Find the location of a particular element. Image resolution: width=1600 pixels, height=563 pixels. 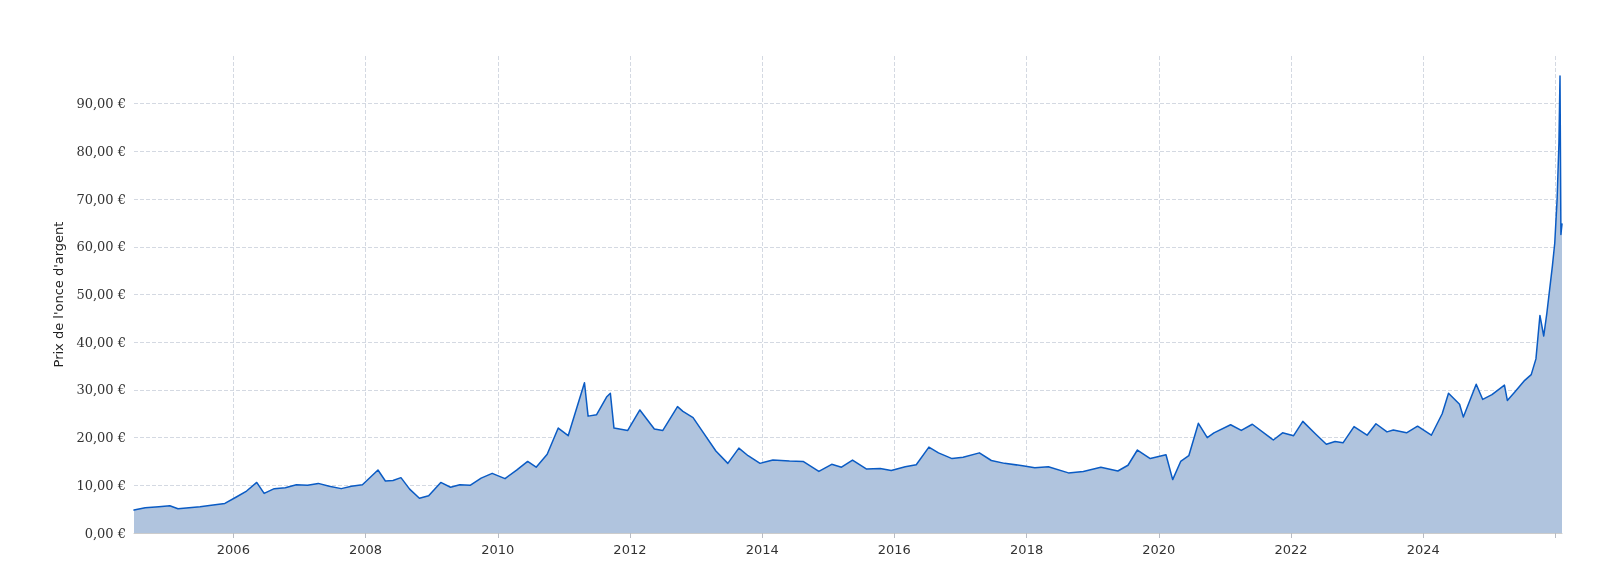

x-tick-label: 2020 is located at coordinates (1159, 549).